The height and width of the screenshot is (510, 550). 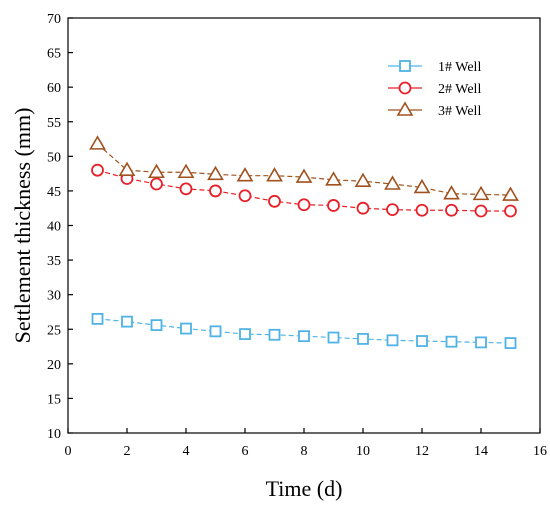 What do you see at coordinates (68, 451) in the screenshot?
I see `x-tick-label: 0` at bounding box center [68, 451].